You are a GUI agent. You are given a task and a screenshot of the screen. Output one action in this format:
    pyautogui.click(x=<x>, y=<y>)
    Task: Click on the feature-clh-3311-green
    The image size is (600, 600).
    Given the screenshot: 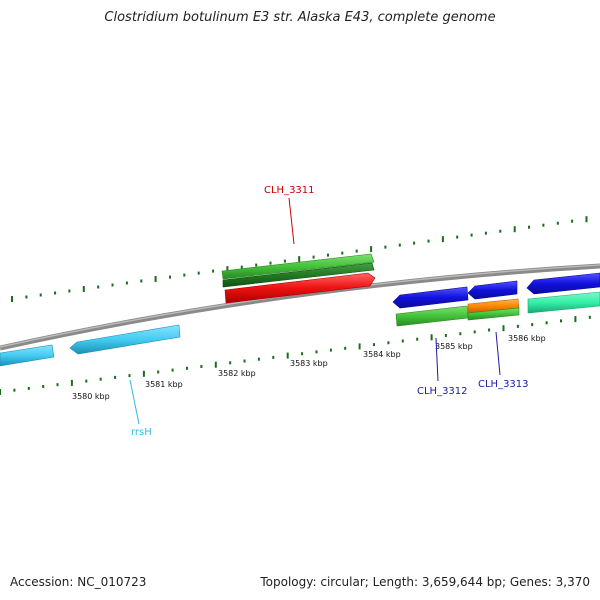 What is the action you would take?
    pyautogui.click(x=298, y=266)
    